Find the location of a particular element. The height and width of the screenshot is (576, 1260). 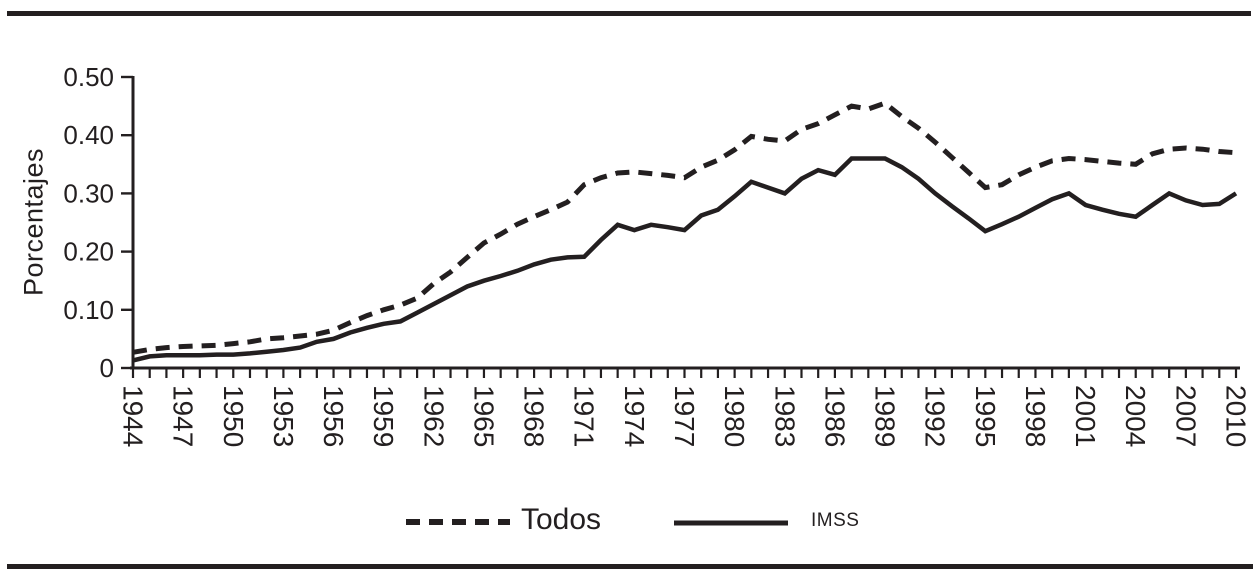

y-tick-label: 0.50 is located at coordinates (88, 77).